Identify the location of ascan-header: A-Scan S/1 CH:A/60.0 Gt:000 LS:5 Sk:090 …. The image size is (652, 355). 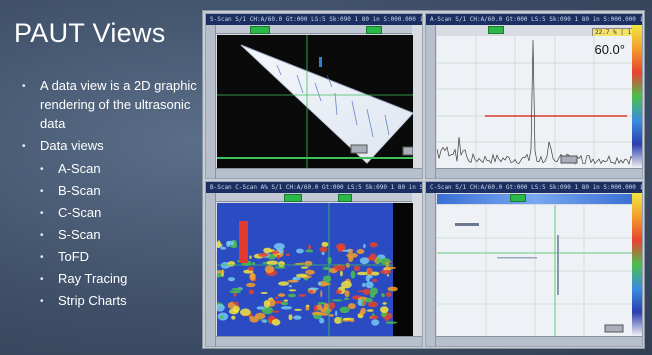
(534, 19).